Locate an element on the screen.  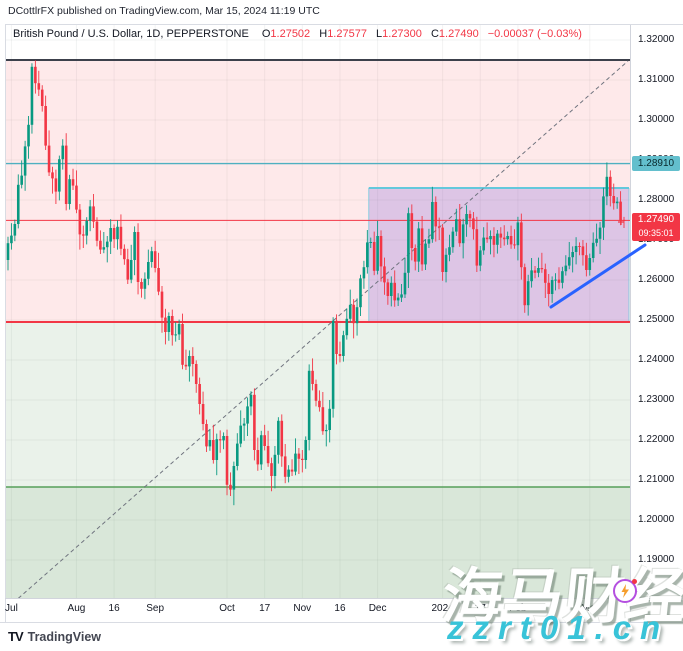
high-label: H is located at coordinates (323, 34).